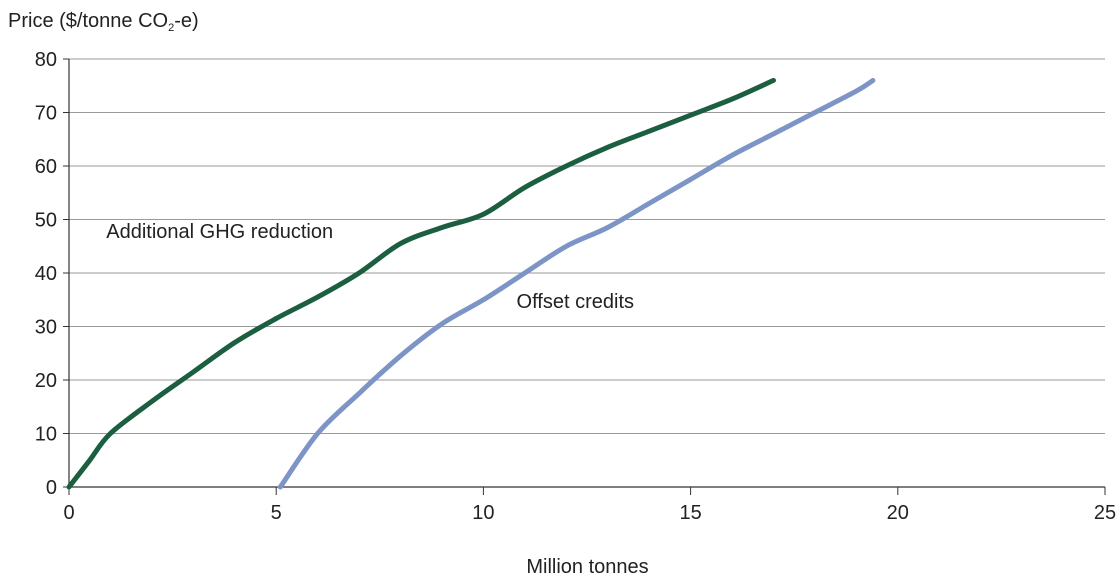 The image size is (1120, 588). Describe the element at coordinates (46, 60) in the screenshot. I see `y-tick-label: 80` at that location.